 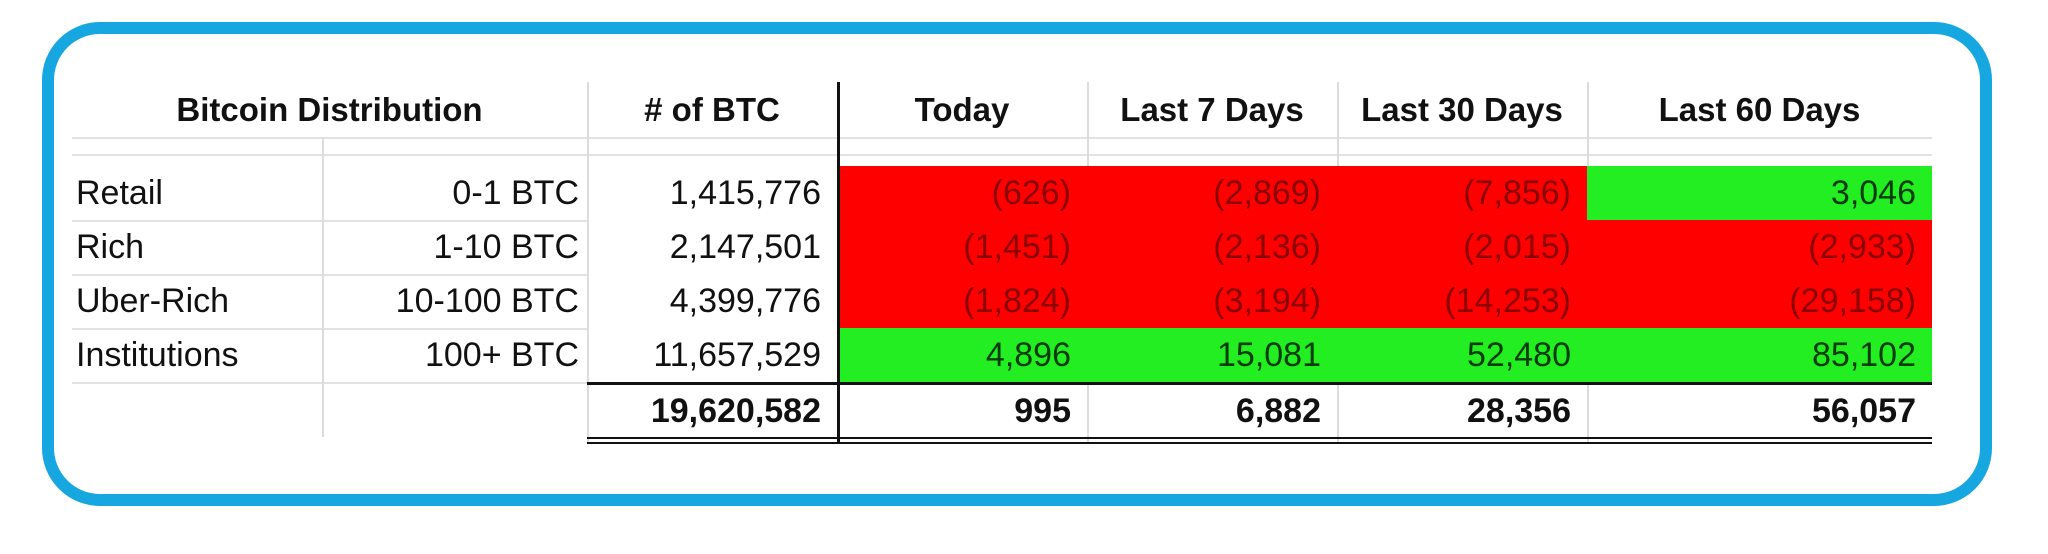 What do you see at coordinates (735, 410) in the screenshot?
I see `total-btc: 19,620,582` at bounding box center [735, 410].